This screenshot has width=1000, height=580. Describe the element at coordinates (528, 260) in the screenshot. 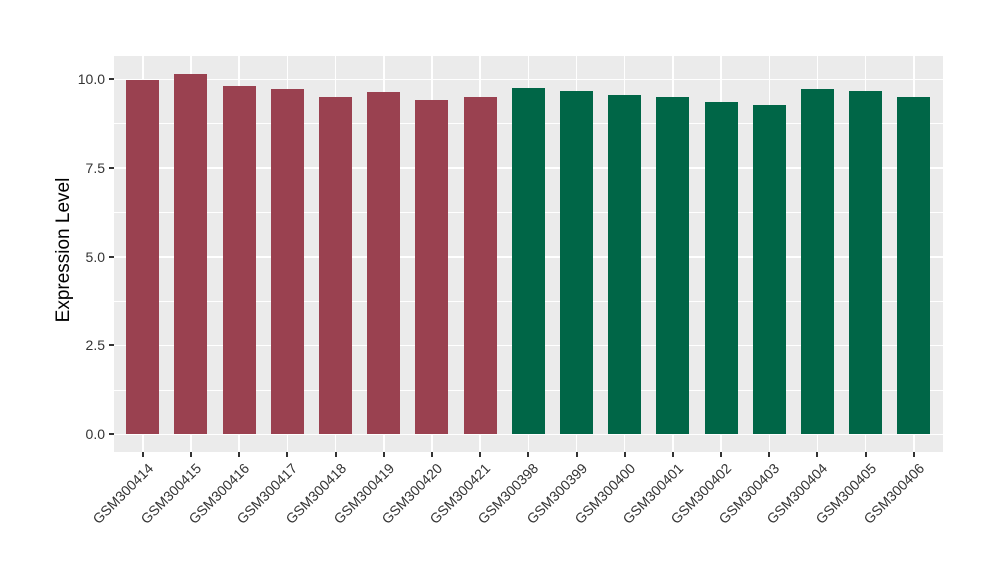

I see `bar-GSM300398` at that location.